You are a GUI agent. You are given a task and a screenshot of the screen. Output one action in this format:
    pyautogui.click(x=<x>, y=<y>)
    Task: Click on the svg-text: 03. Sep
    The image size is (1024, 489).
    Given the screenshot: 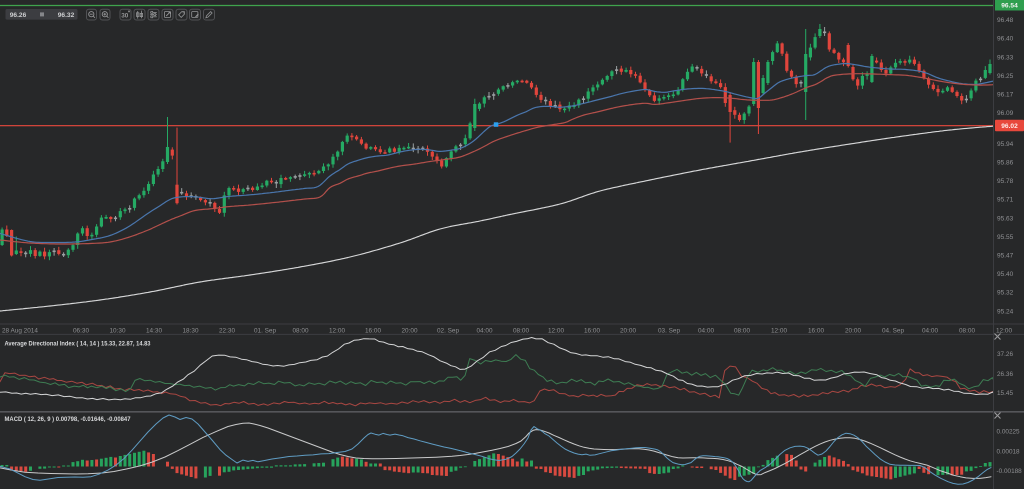 What is the action you would take?
    pyautogui.click(x=669, y=331)
    